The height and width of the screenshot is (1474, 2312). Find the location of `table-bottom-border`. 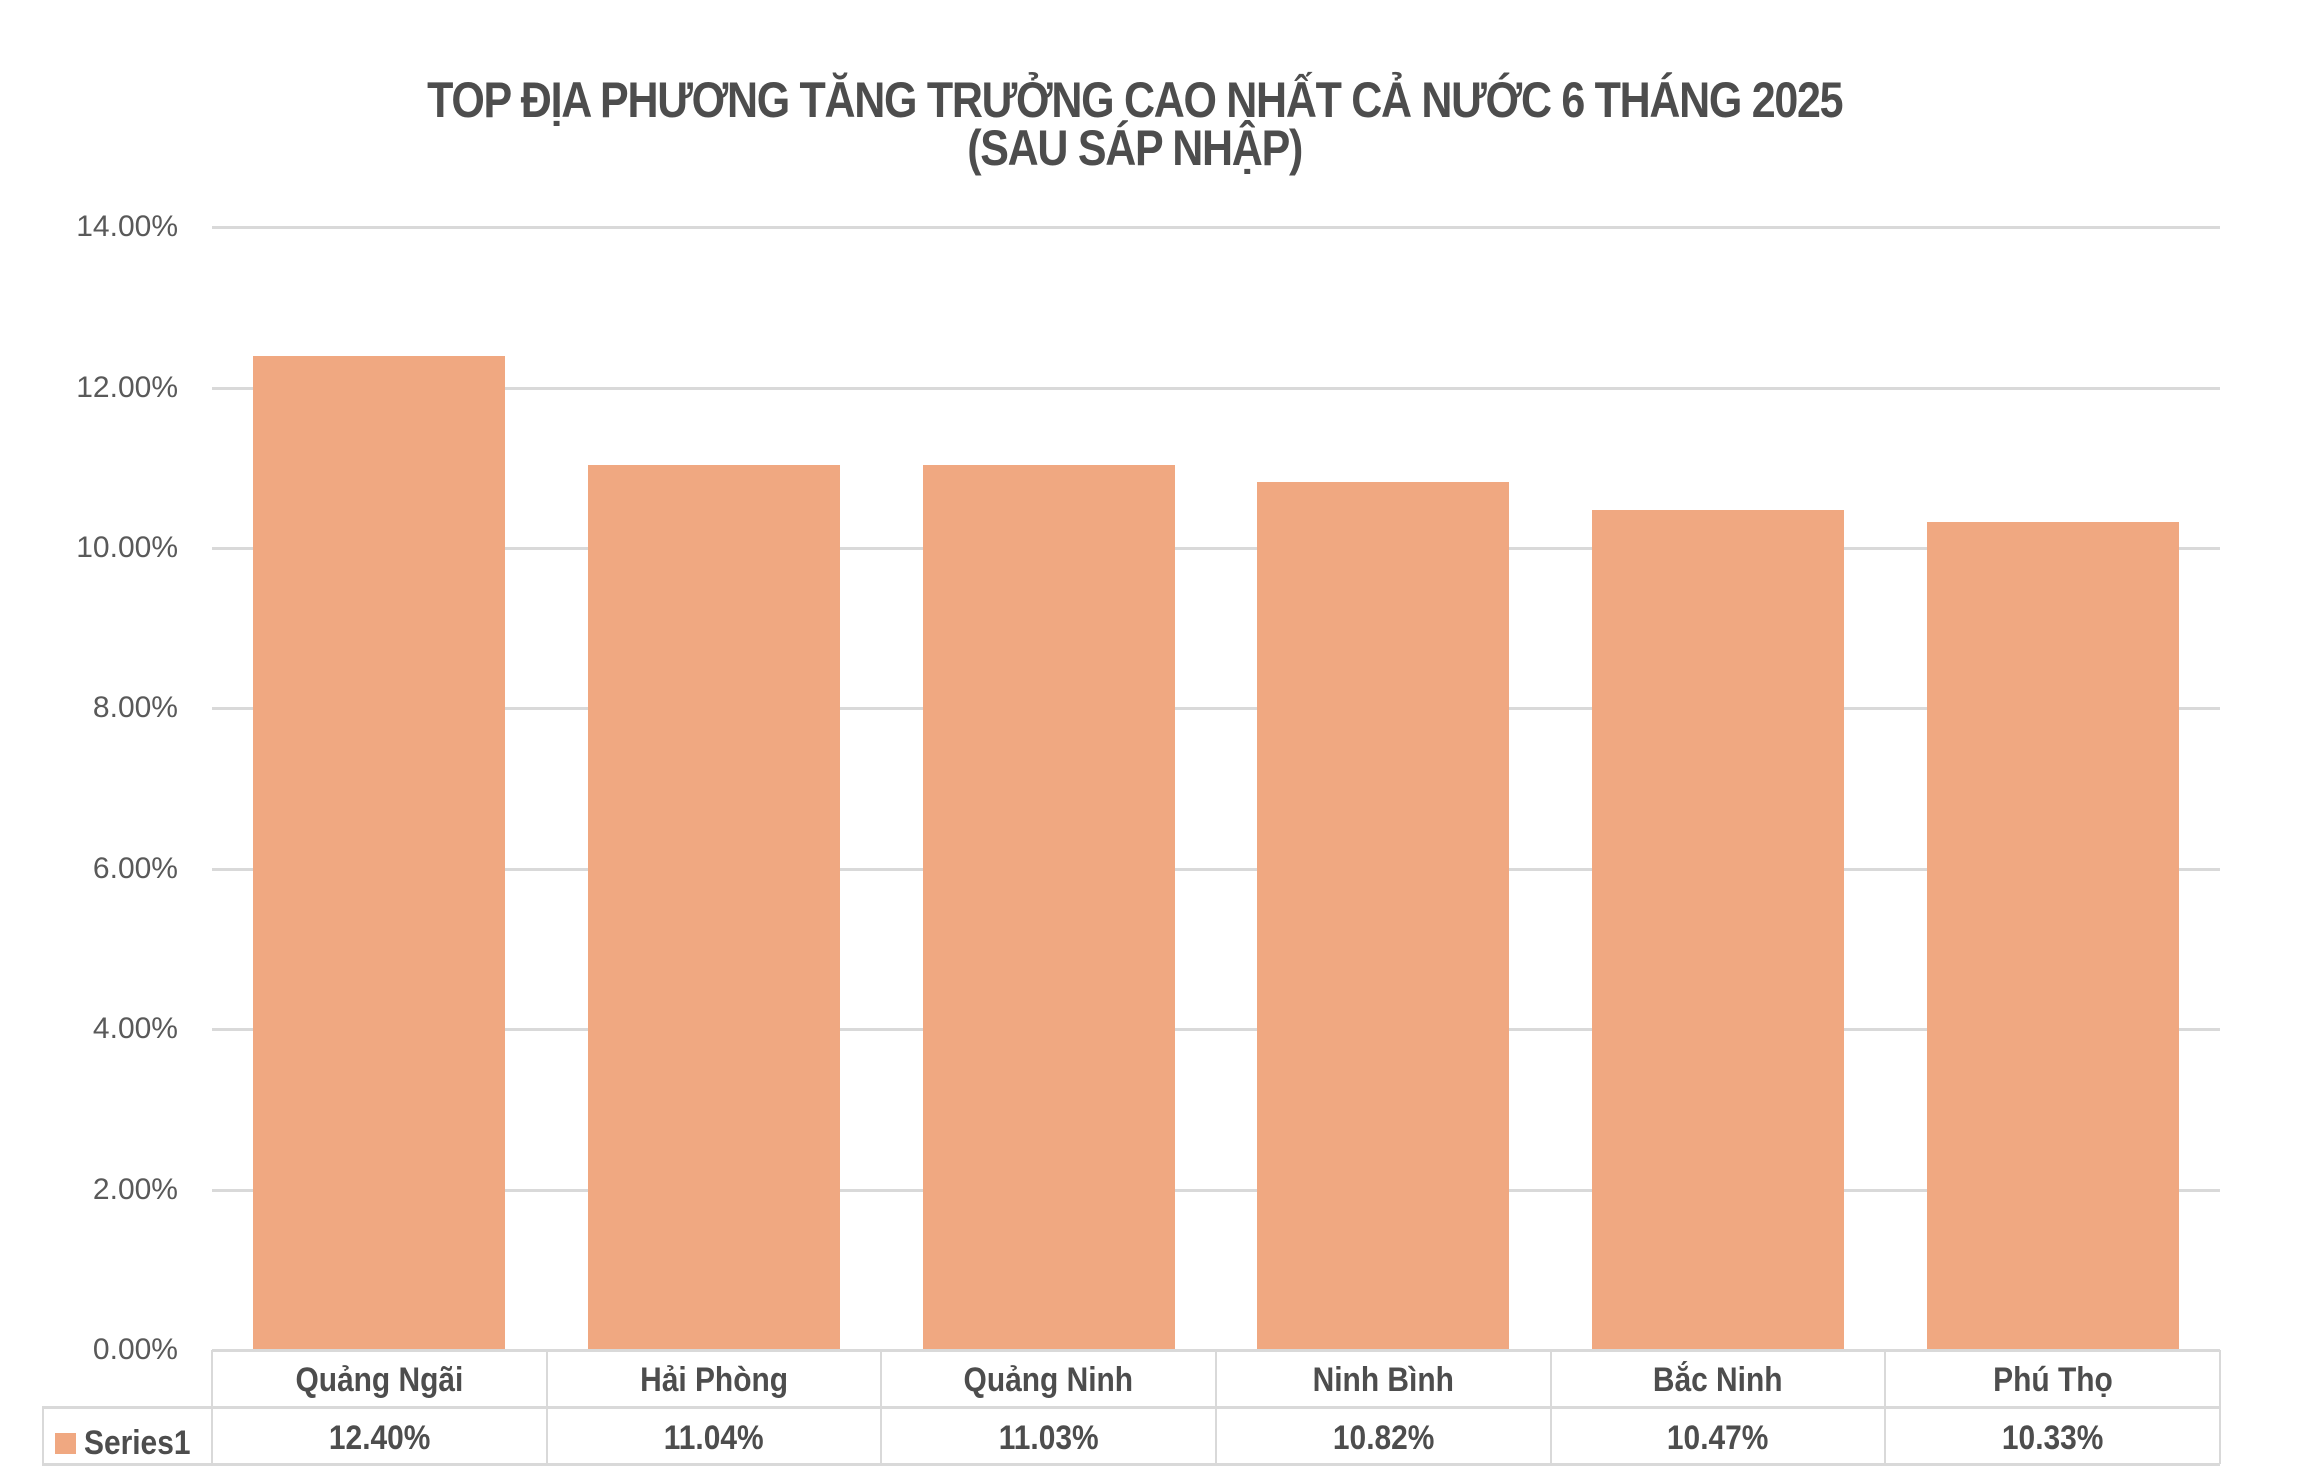

table-bottom-border is located at coordinates (1131, 1464).